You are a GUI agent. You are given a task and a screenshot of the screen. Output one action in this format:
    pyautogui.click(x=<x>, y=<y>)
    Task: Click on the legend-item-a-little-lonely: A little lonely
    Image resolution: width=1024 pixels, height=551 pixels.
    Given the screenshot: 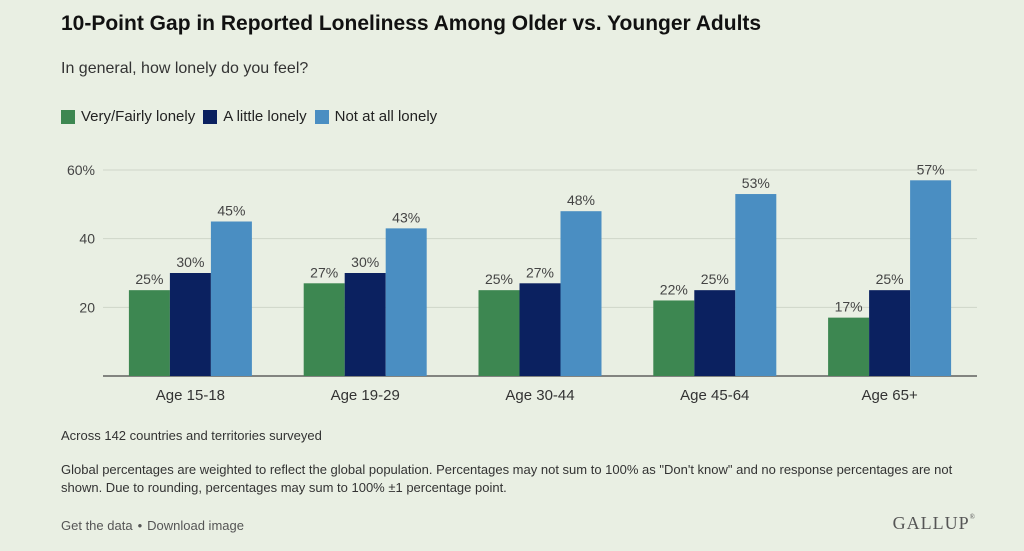 What is the action you would take?
    pyautogui.click(x=255, y=116)
    